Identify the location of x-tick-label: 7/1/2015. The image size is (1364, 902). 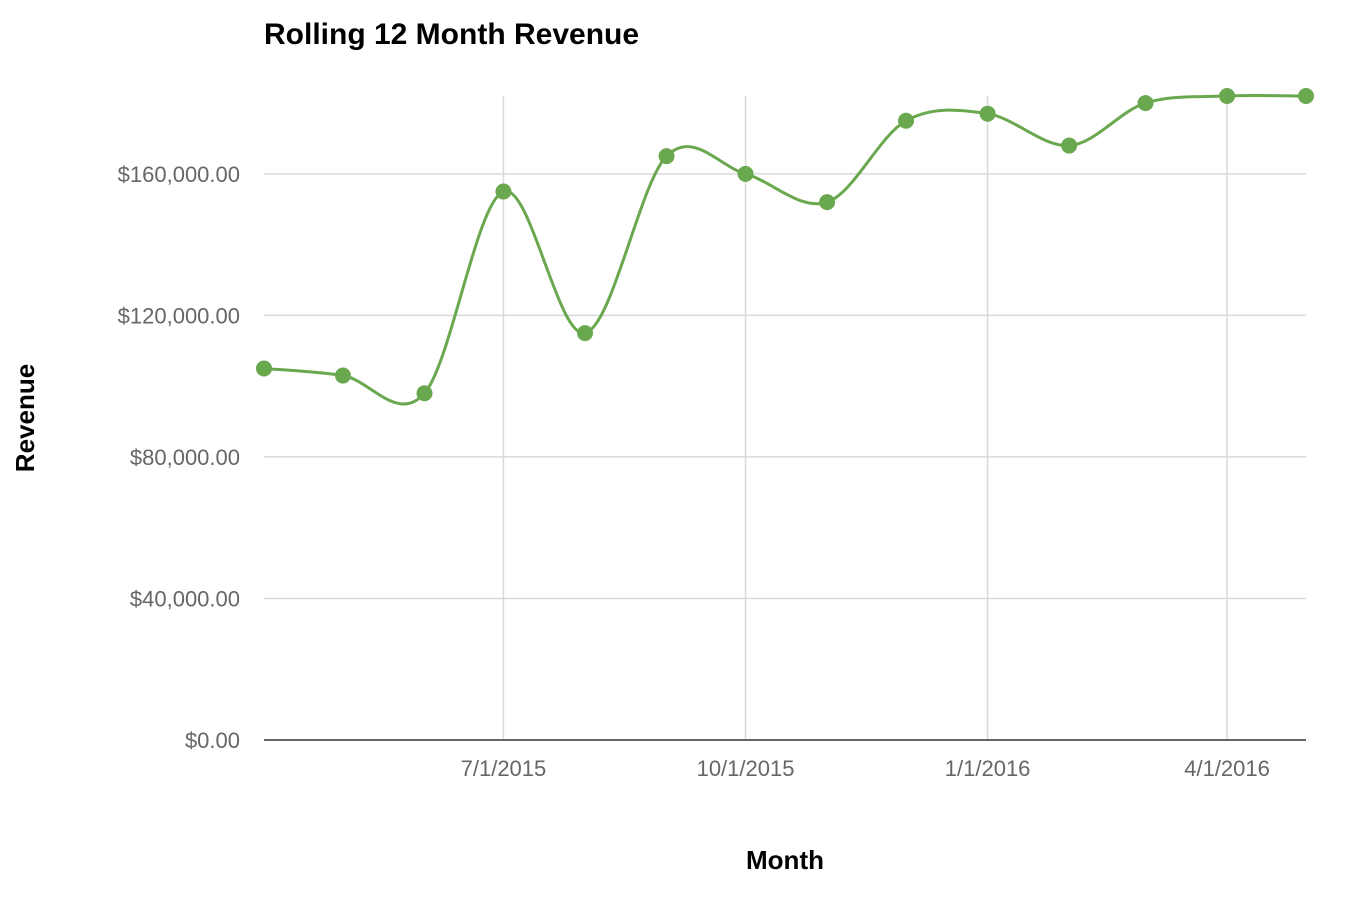
(504, 768).